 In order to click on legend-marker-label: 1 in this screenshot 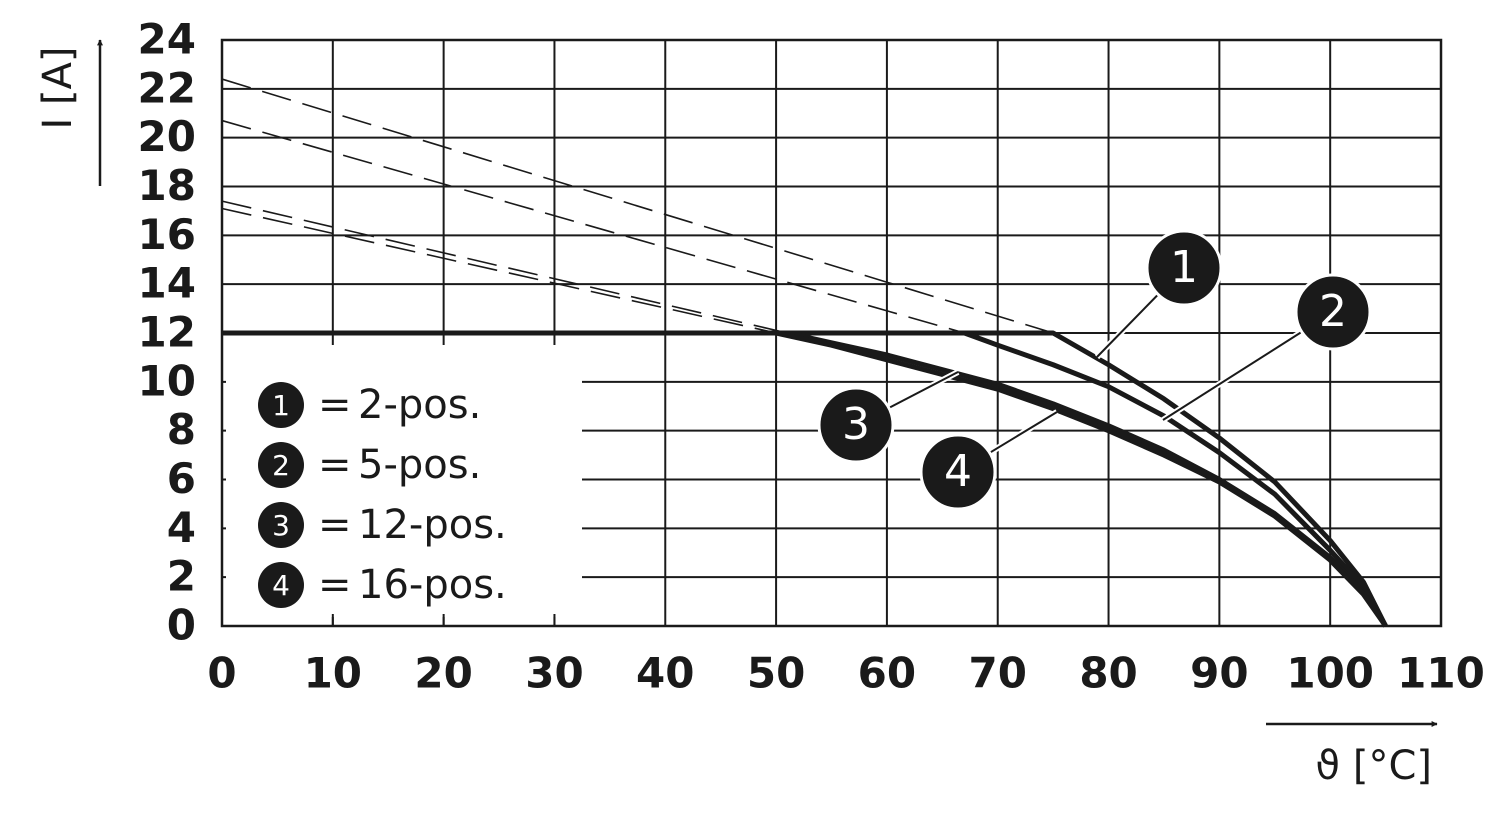, I will do `click(281, 405)`.